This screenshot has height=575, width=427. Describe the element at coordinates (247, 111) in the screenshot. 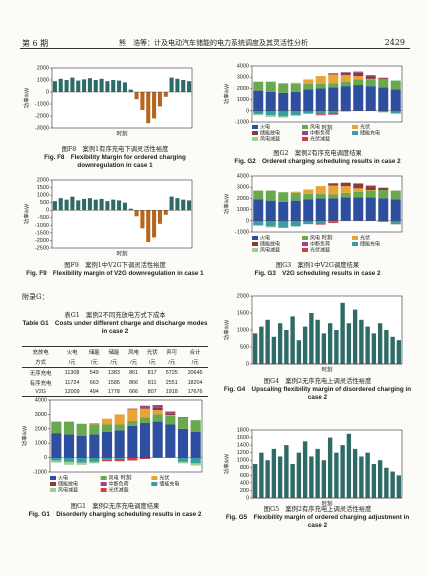

I see `y-tick-label: 0` at that location.